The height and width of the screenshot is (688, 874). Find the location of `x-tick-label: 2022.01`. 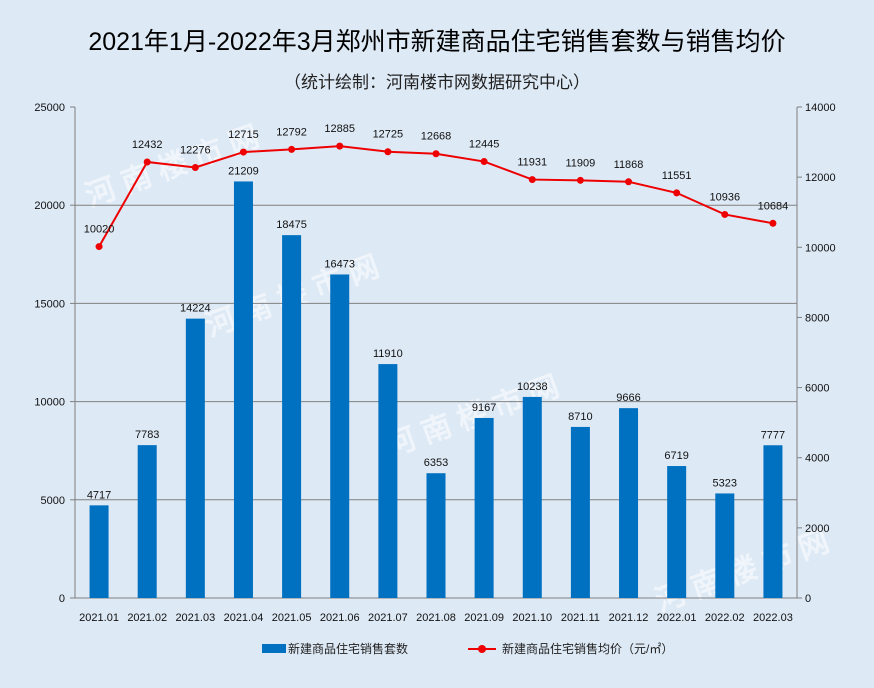

x-tick-label: 2022.01 is located at coordinates (677, 618).